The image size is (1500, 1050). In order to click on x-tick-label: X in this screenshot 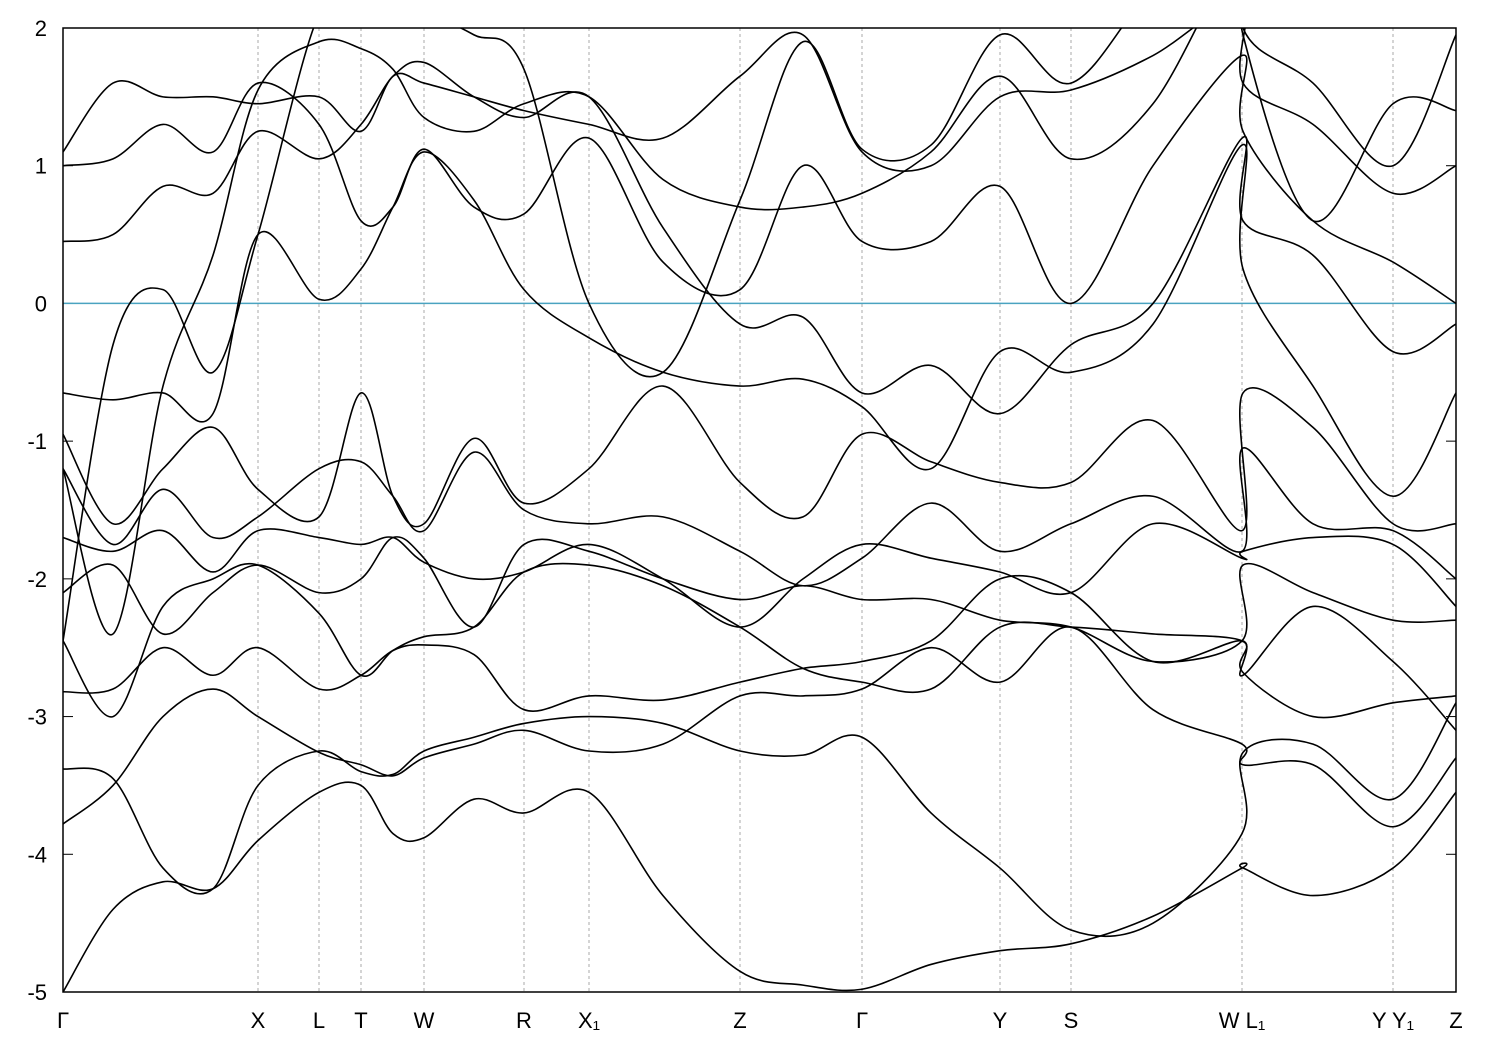, I will do `click(258, 1020)`.